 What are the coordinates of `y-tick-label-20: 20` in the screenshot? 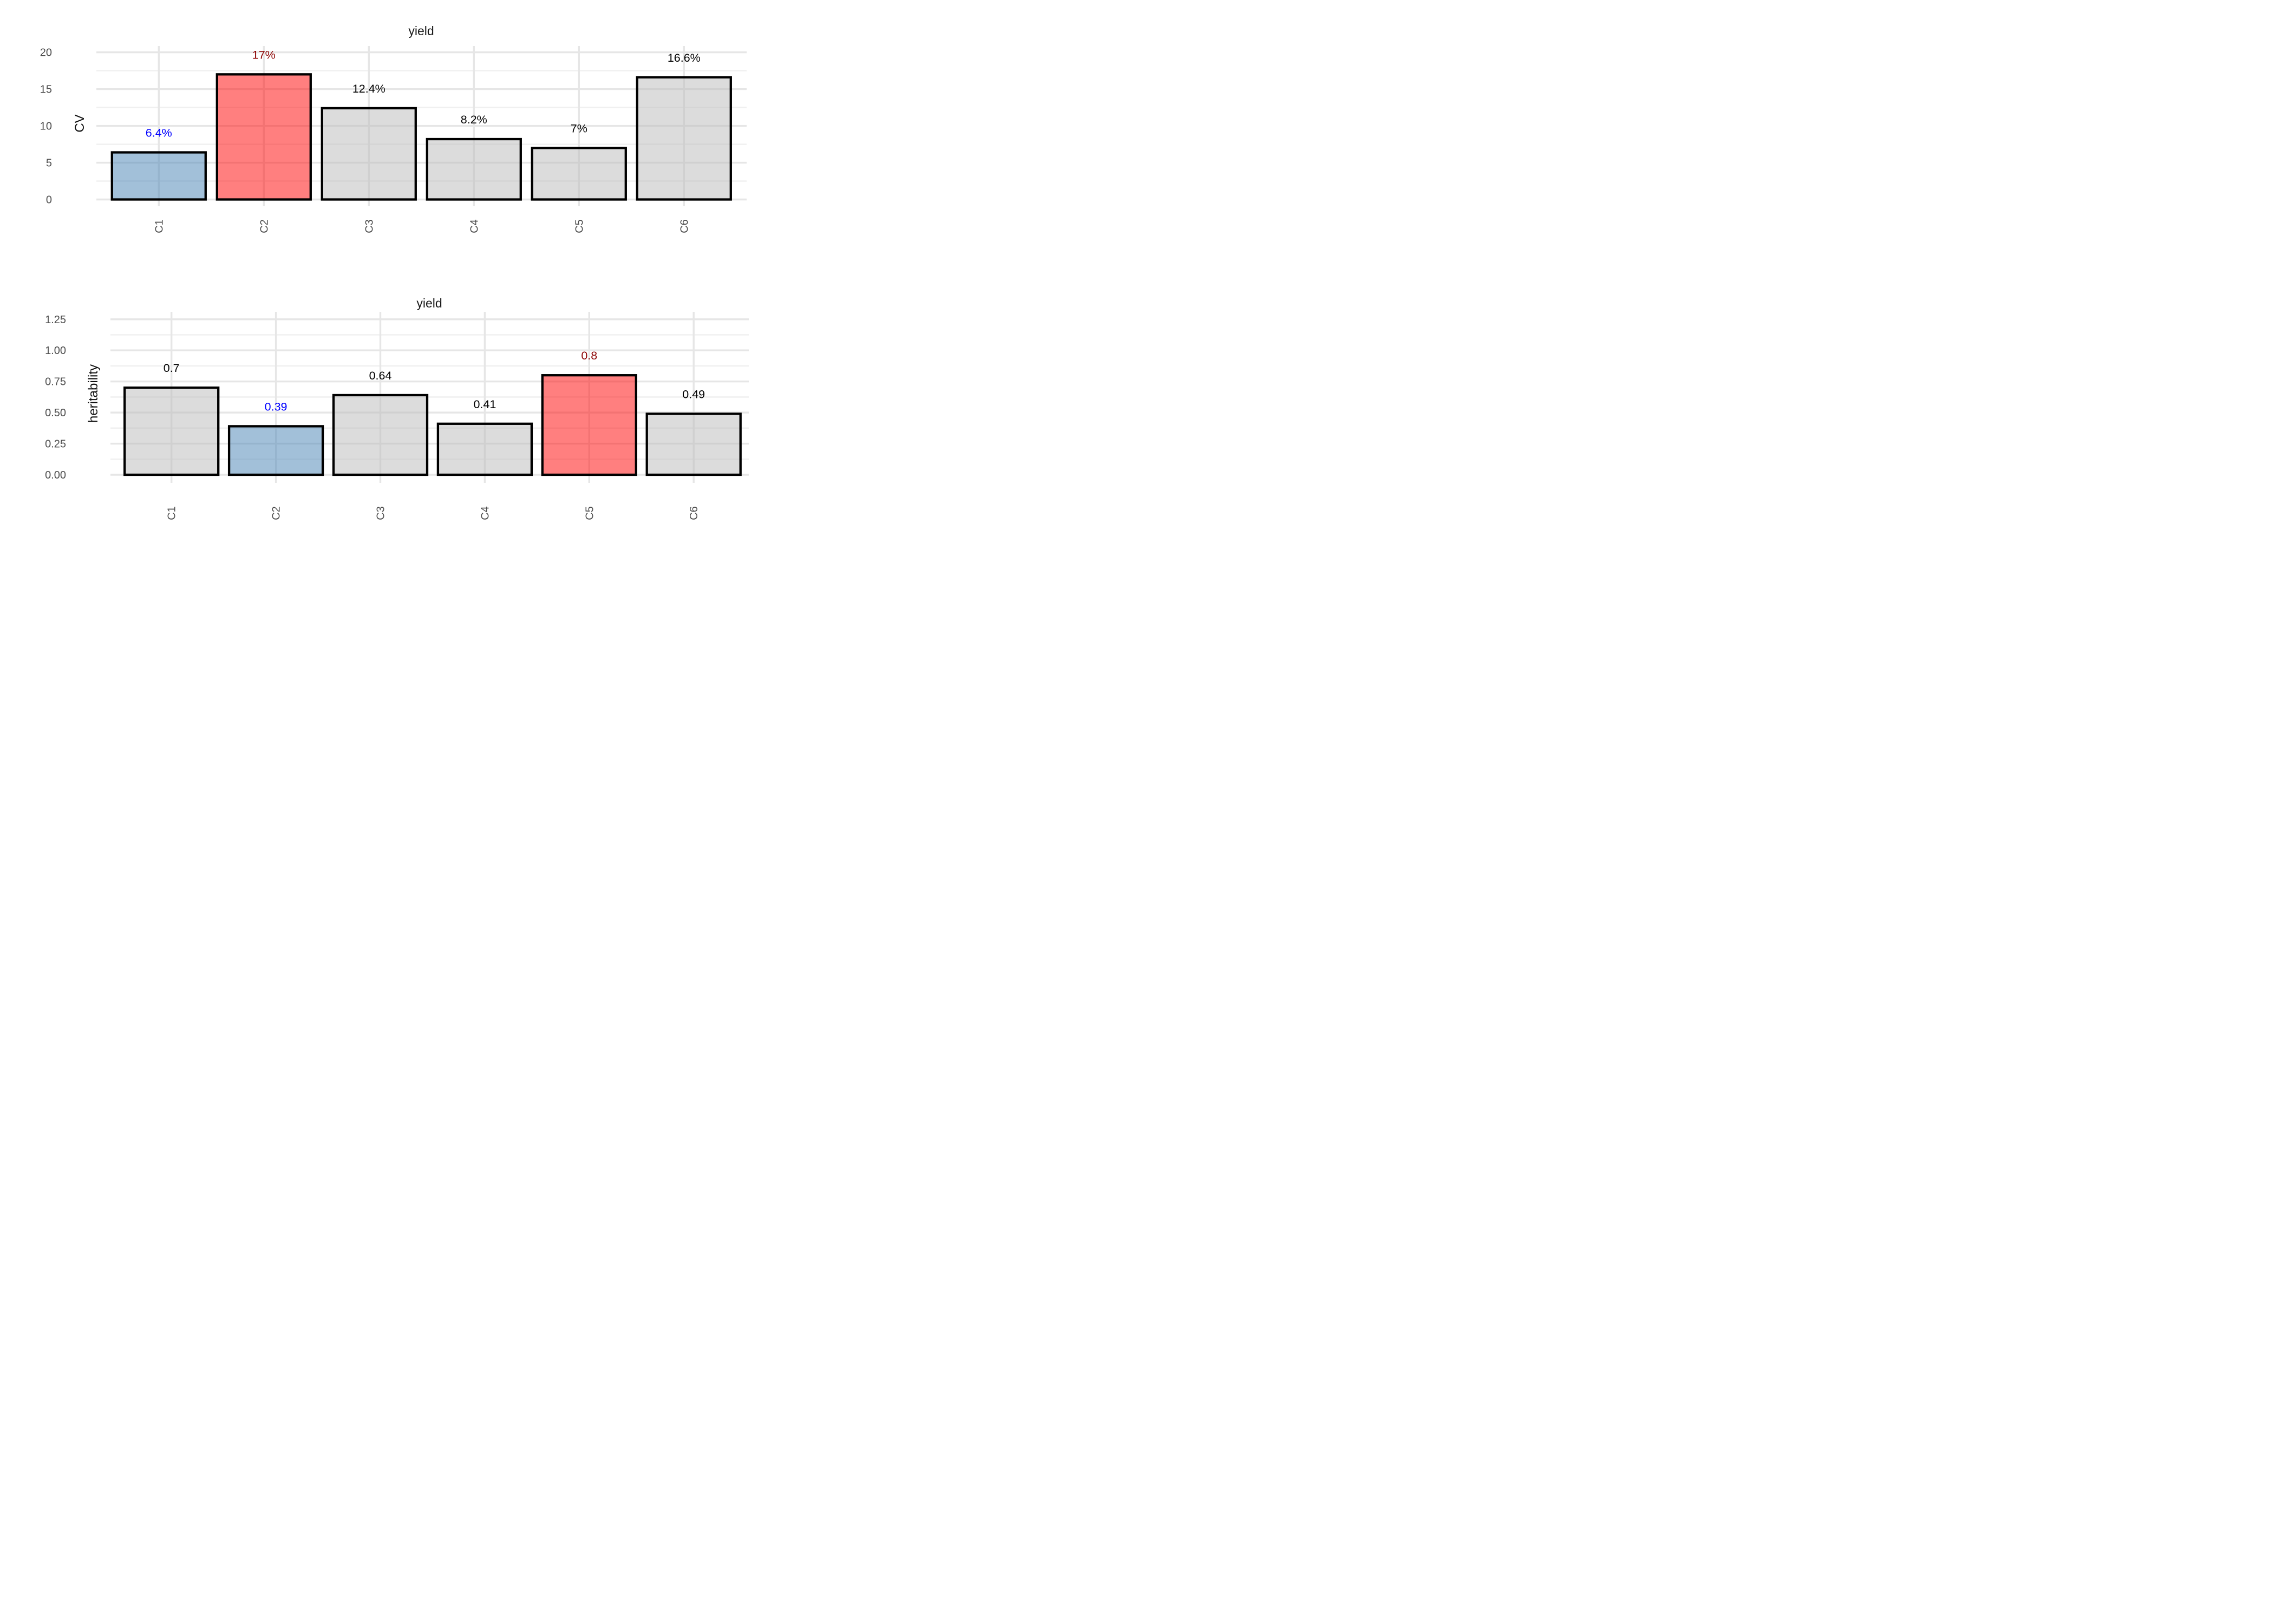 It's located at (46, 53).